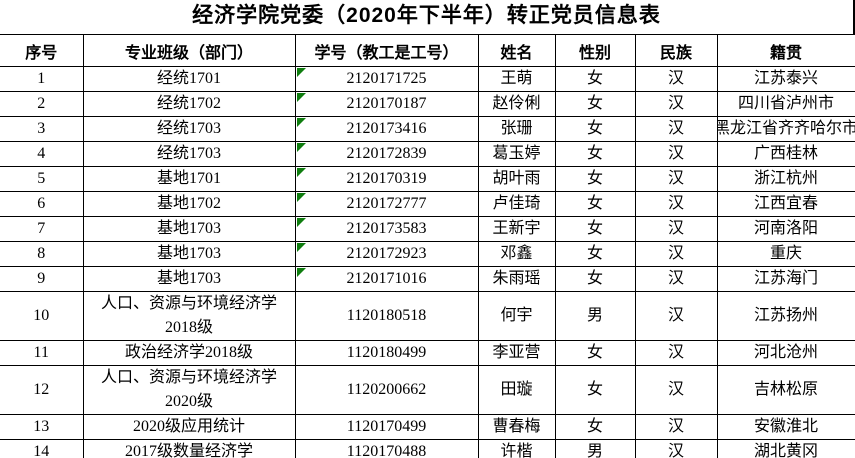 The width and height of the screenshot is (855, 458). What do you see at coordinates (516, 279) in the screenshot?
I see `cell-name: 朱雨瑶` at bounding box center [516, 279].